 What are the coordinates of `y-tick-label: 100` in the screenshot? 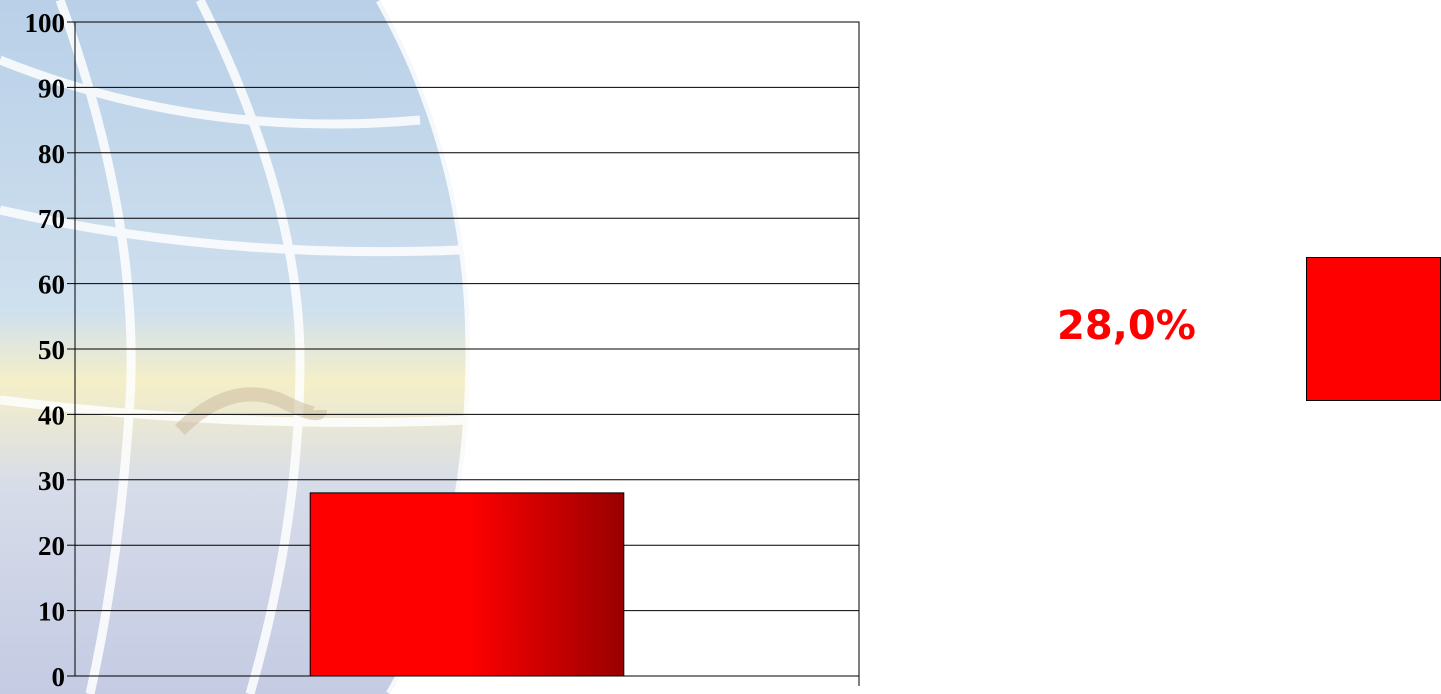 It's located at (45, 23).